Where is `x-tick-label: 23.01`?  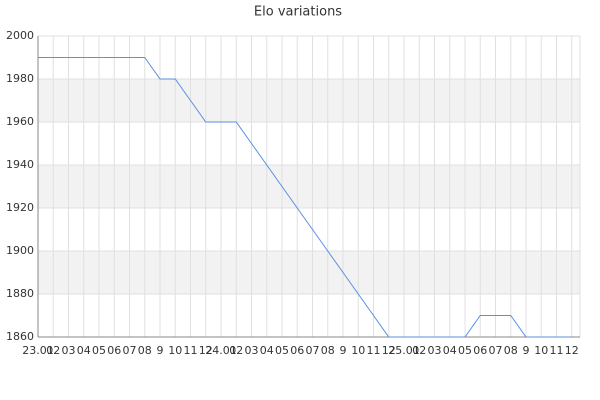 x-tick-label: 23.01 is located at coordinates (38, 350).